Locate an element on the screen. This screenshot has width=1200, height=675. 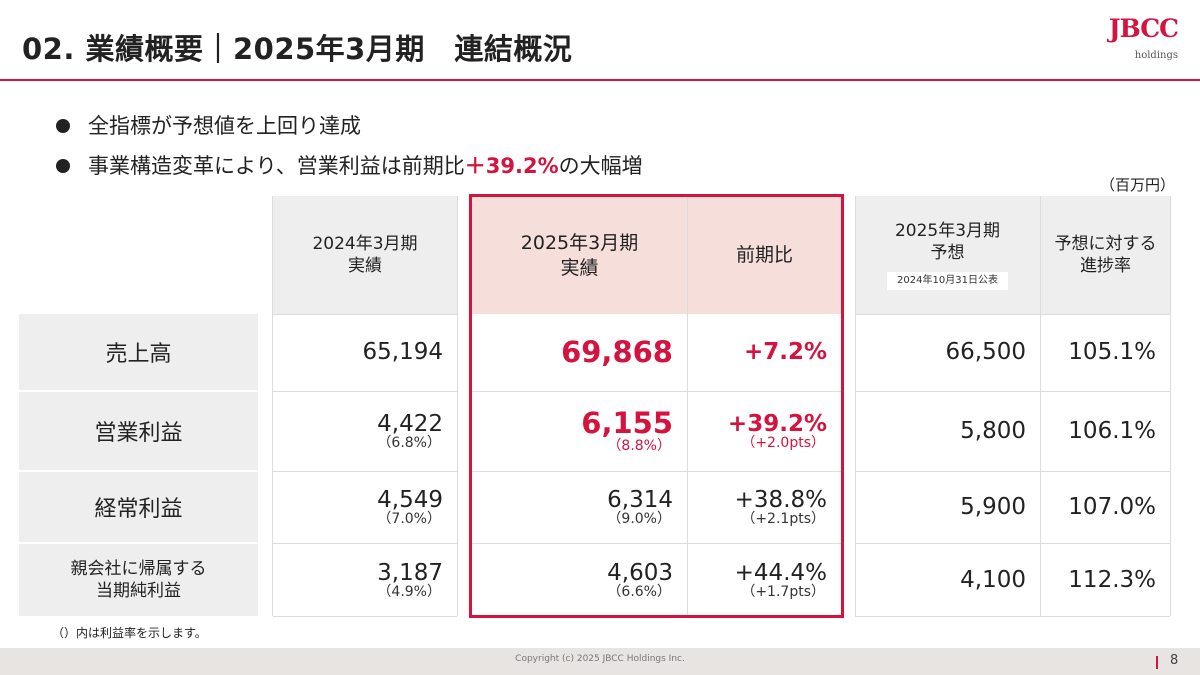
value: 4,422 is located at coordinates (410, 423).